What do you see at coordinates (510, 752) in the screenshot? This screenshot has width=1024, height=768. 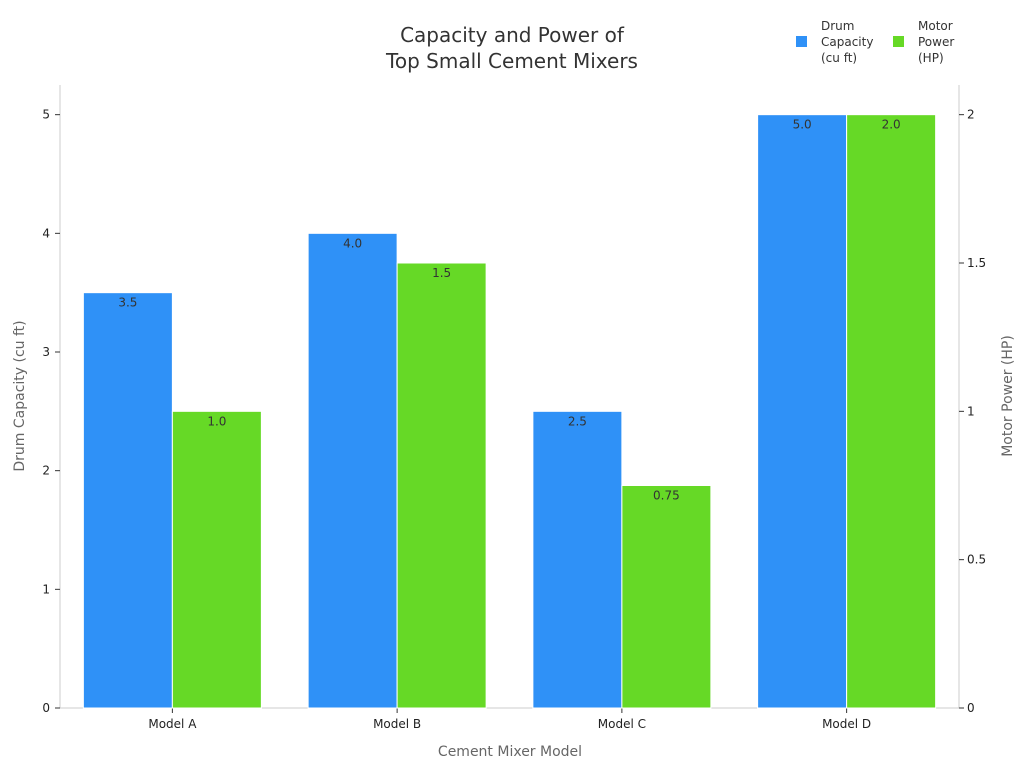 I see `x-axis-label: Cement Mixer Model` at bounding box center [510, 752].